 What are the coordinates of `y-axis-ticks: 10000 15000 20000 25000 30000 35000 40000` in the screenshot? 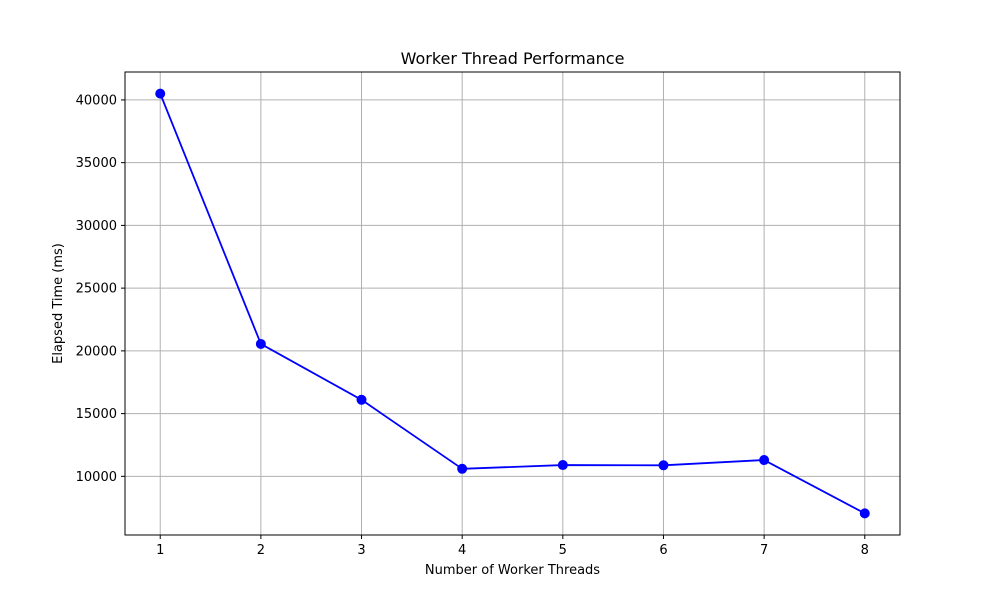 It's located at (100, 289).